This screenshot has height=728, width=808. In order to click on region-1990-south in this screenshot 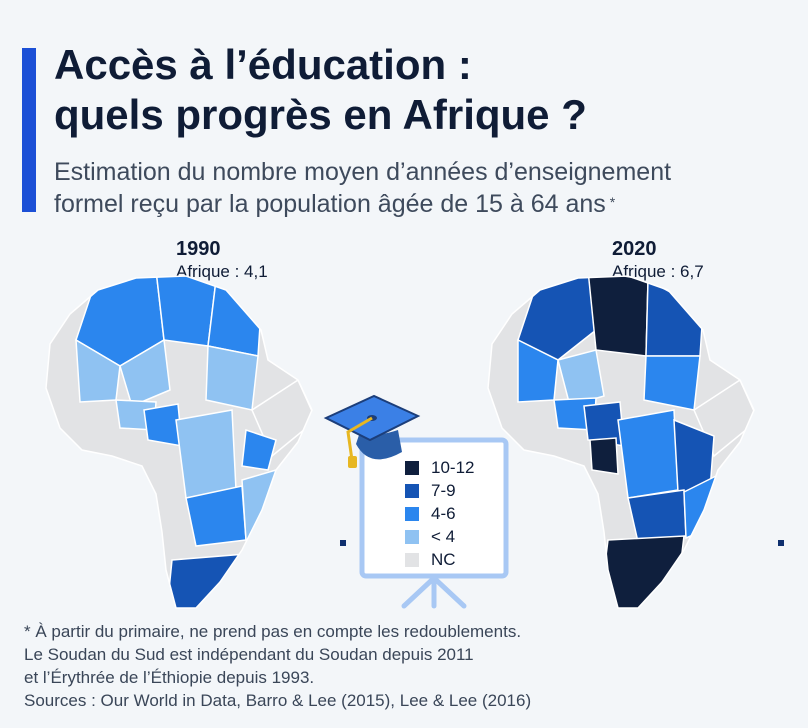, I will do `click(206, 580)`.